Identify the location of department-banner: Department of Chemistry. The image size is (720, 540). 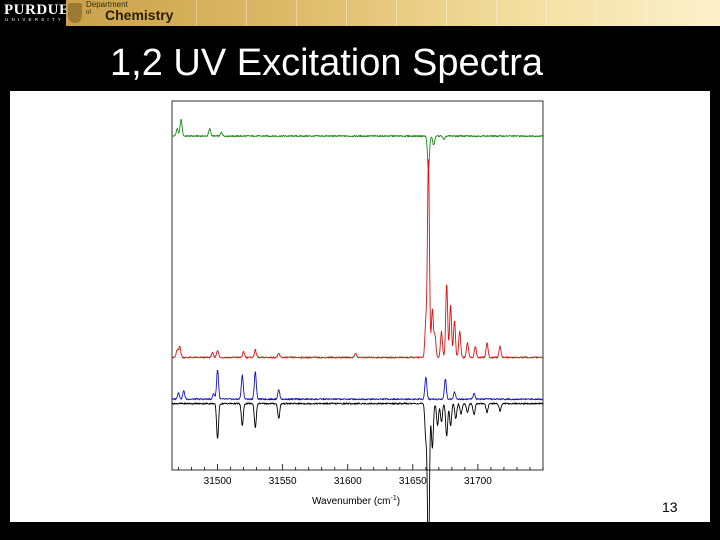
(393, 13).